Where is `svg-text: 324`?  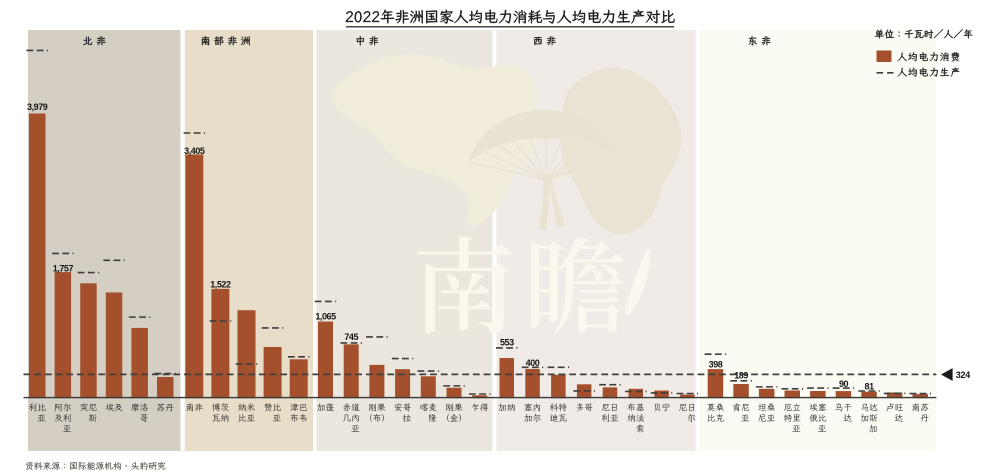 svg-text: 324 is located at coordinates (963, 375).